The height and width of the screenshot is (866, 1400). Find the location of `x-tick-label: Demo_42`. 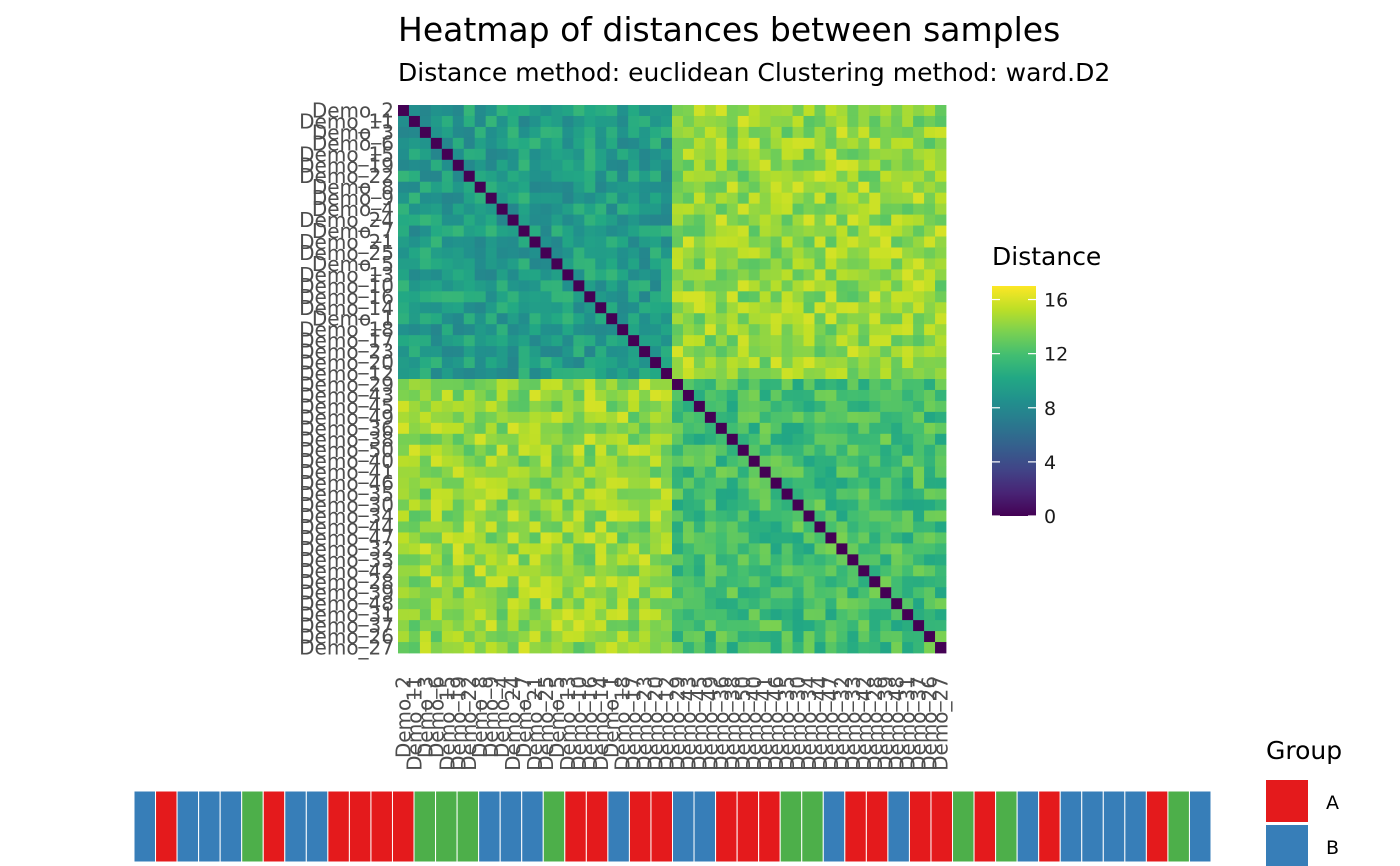

x-tick-label: Demo_42 is located at coordinates (864, 723).